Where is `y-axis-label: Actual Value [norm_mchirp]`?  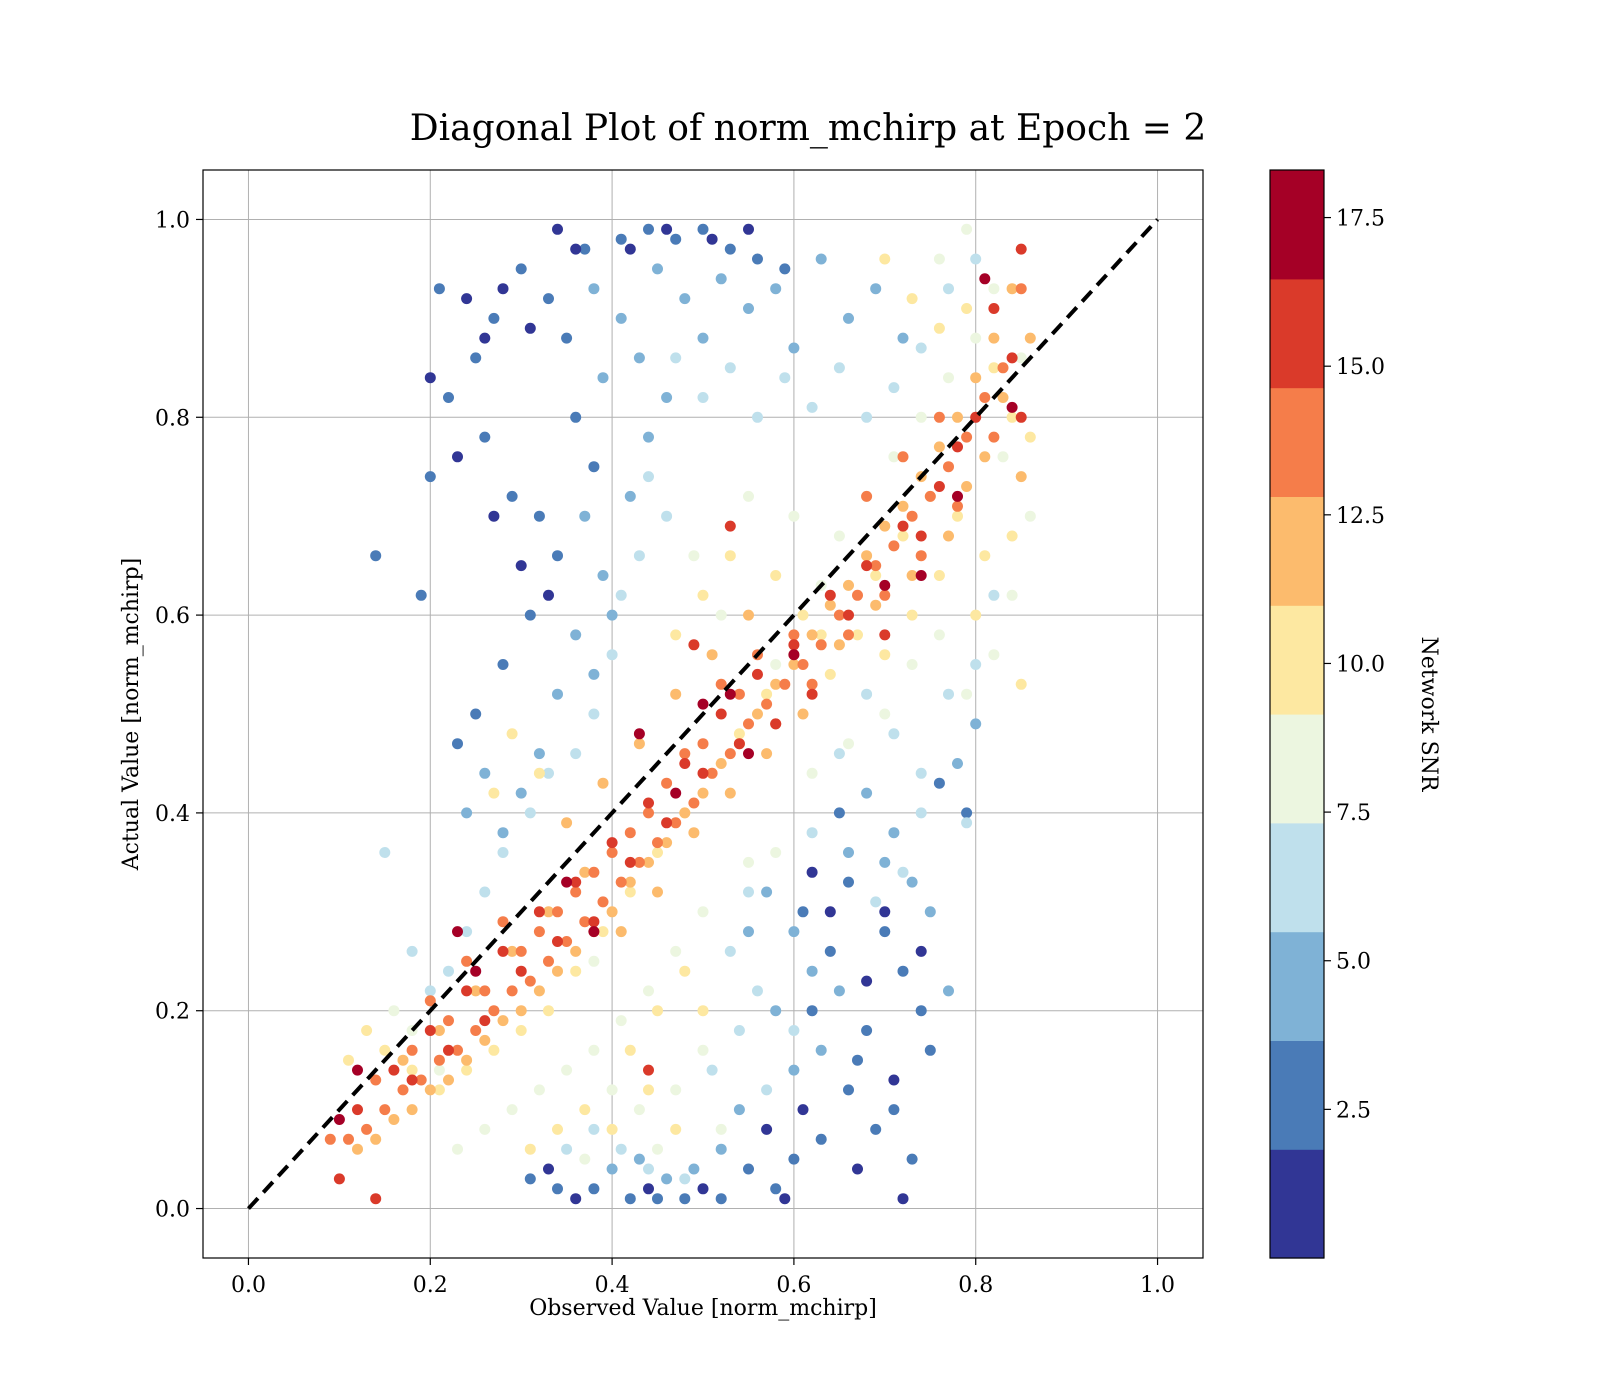
y-axis-label: Actual Value [norm_mchirp] is located at coordinates (131, 715).